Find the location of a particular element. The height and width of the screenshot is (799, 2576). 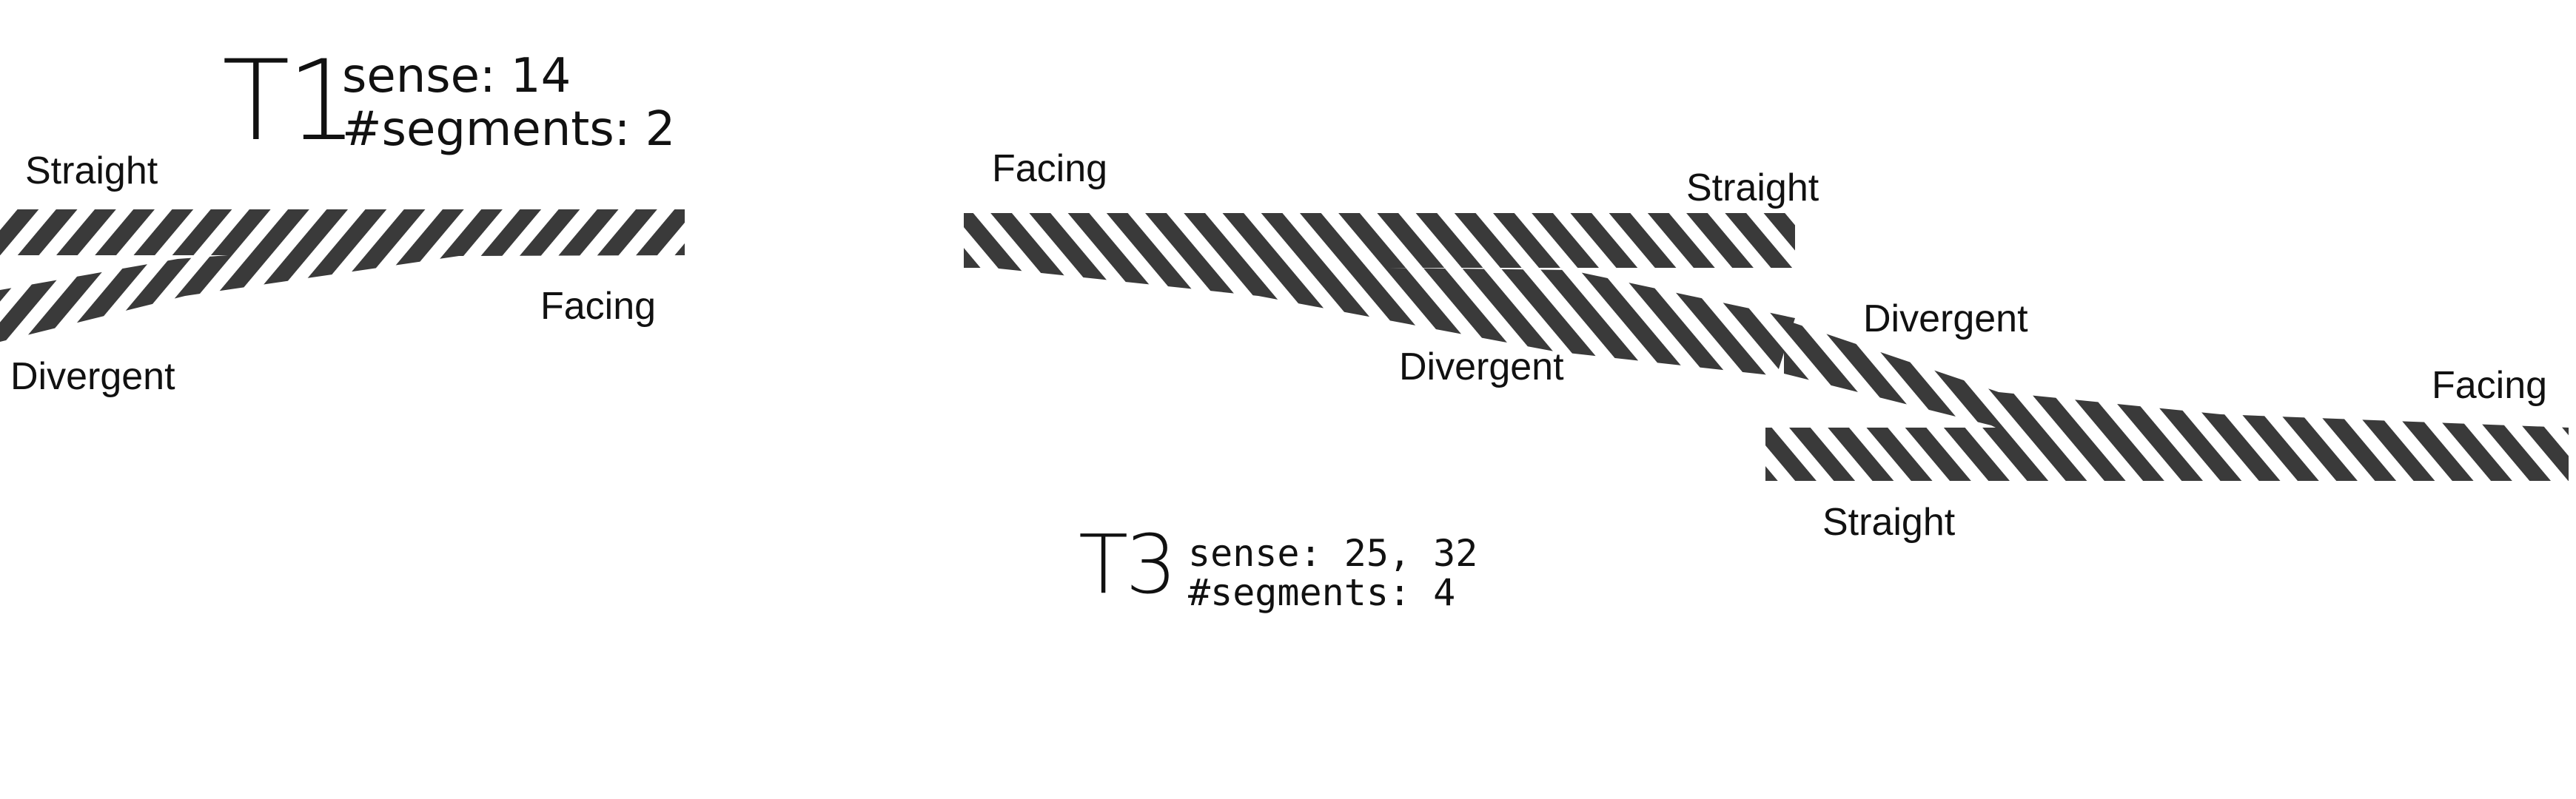

t3-facing-right-label: Facing is located at coordinates (2490, 385).